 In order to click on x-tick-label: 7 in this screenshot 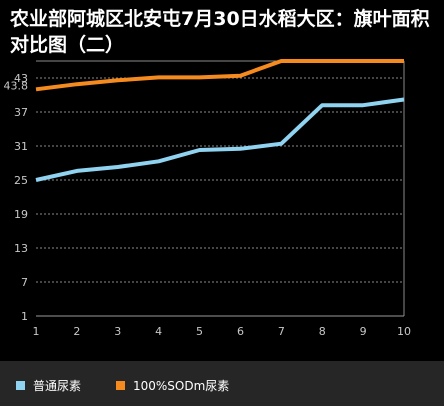, I will do `click(281, 331)`.